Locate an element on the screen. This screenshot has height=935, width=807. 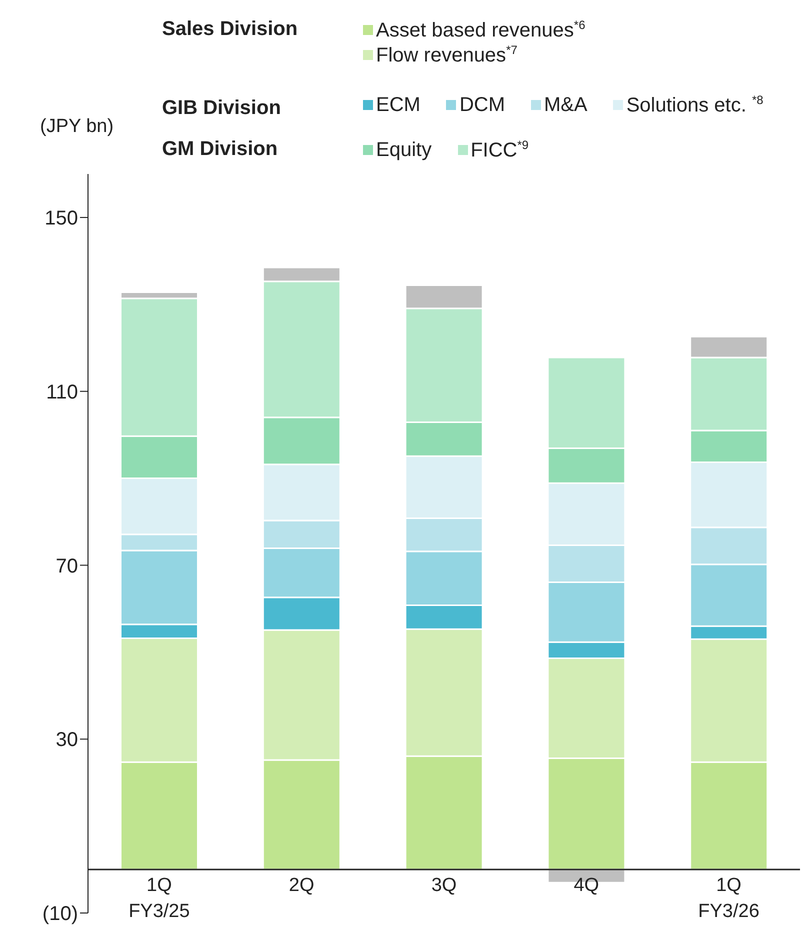
y-axis-title: (JPY bn) is located at coordinates (77, 127).